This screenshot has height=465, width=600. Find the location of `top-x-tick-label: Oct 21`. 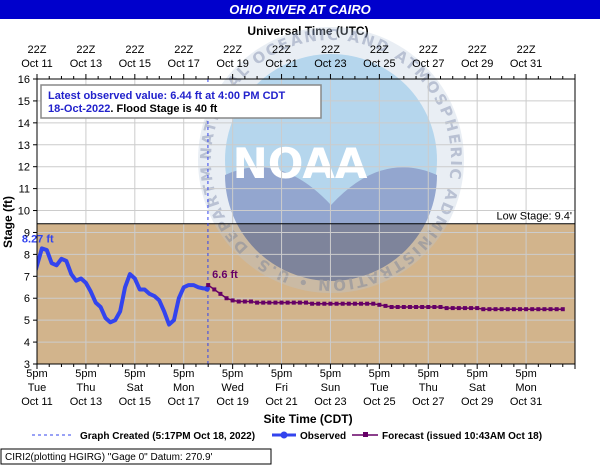

top-x-tick-label: Oct 21 is located at coordinates (281, 64).